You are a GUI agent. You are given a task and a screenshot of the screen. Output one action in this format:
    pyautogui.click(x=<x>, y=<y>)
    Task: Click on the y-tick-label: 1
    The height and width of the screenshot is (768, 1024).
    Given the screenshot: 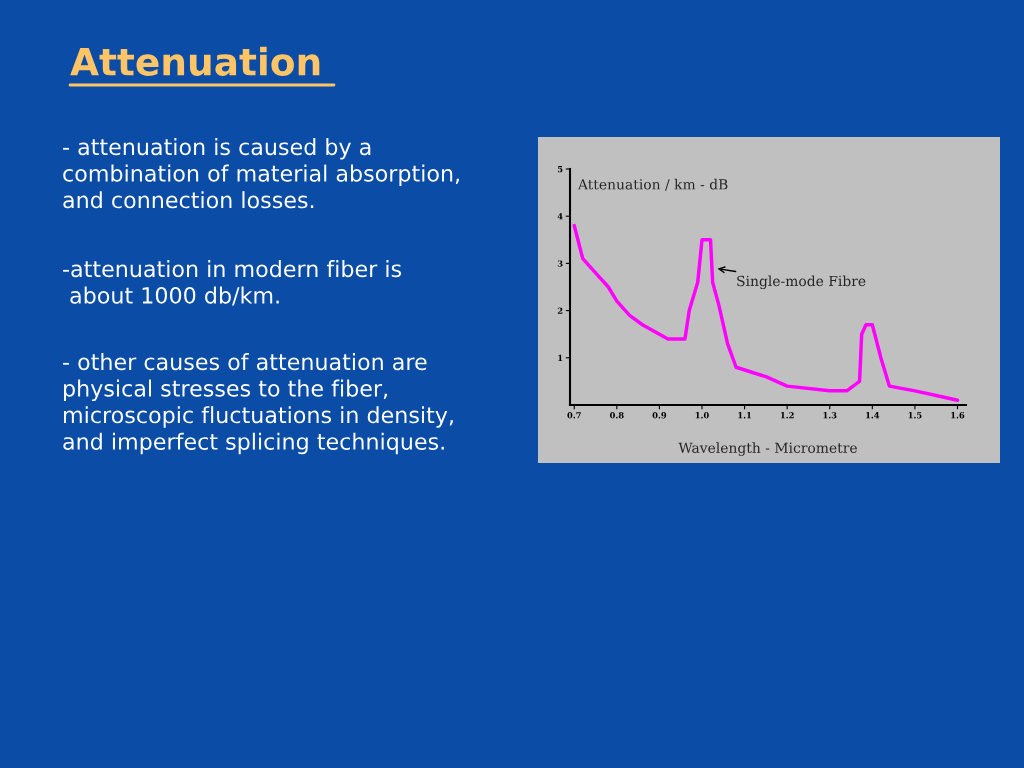 What is the action you would take?
    pyautogui.click(x=560, y=357)
    